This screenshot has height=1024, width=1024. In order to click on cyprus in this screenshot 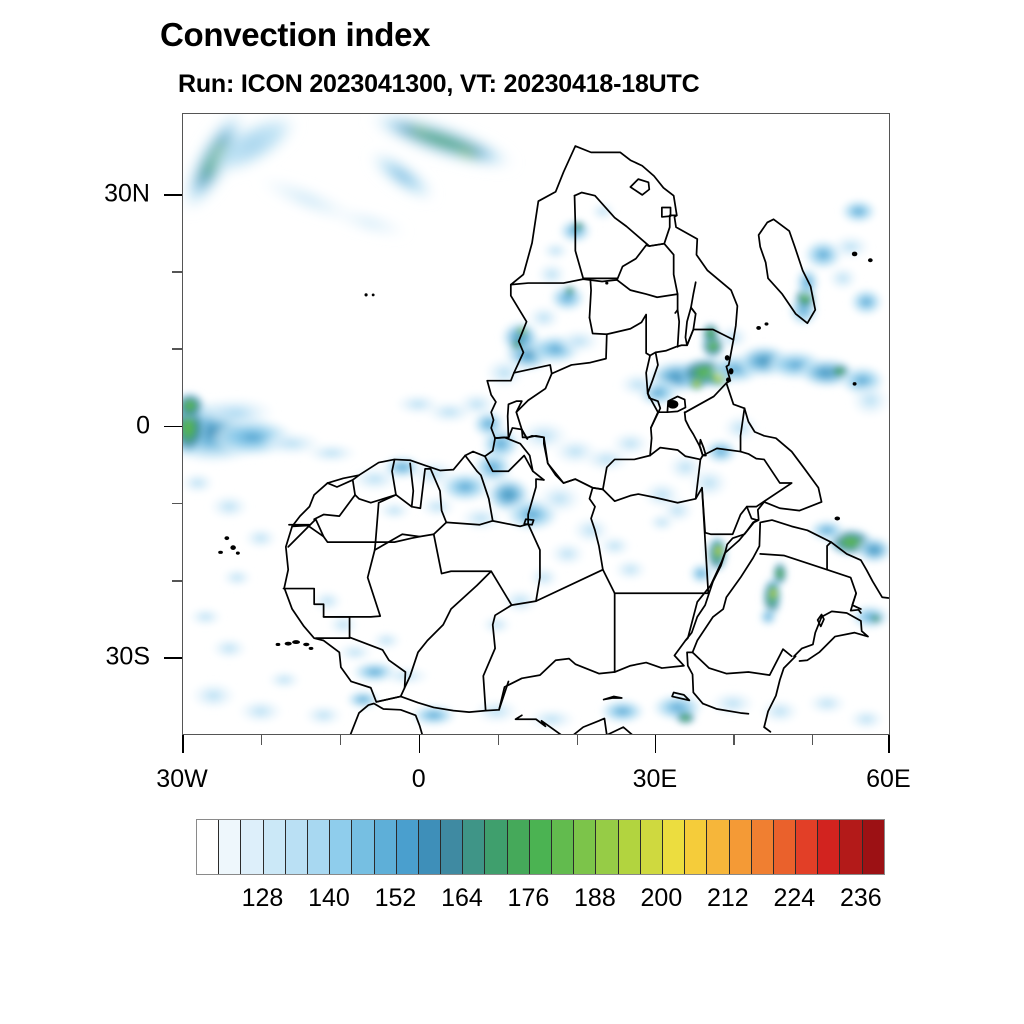, I will do `click(681, 696)`.